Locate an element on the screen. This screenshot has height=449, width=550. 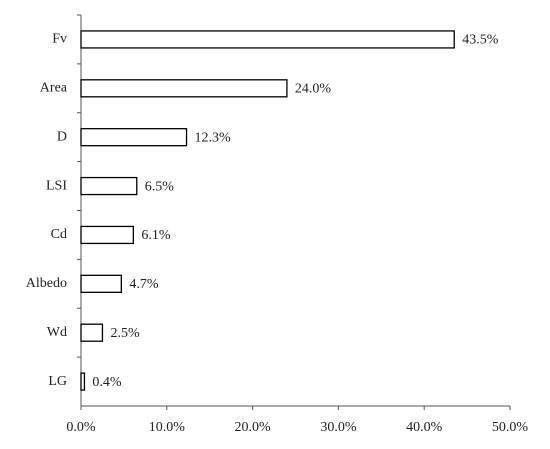
value-label: 24.0% is located at coordinates (313, 89).